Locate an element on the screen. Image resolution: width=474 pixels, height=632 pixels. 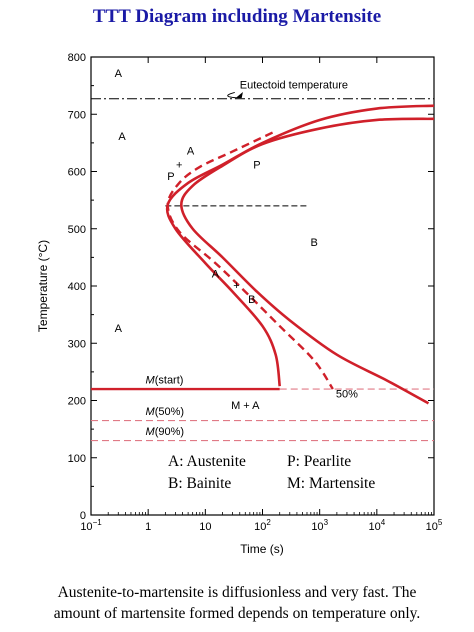
y-tick-label: 600 is located at coordinates (77, 173).